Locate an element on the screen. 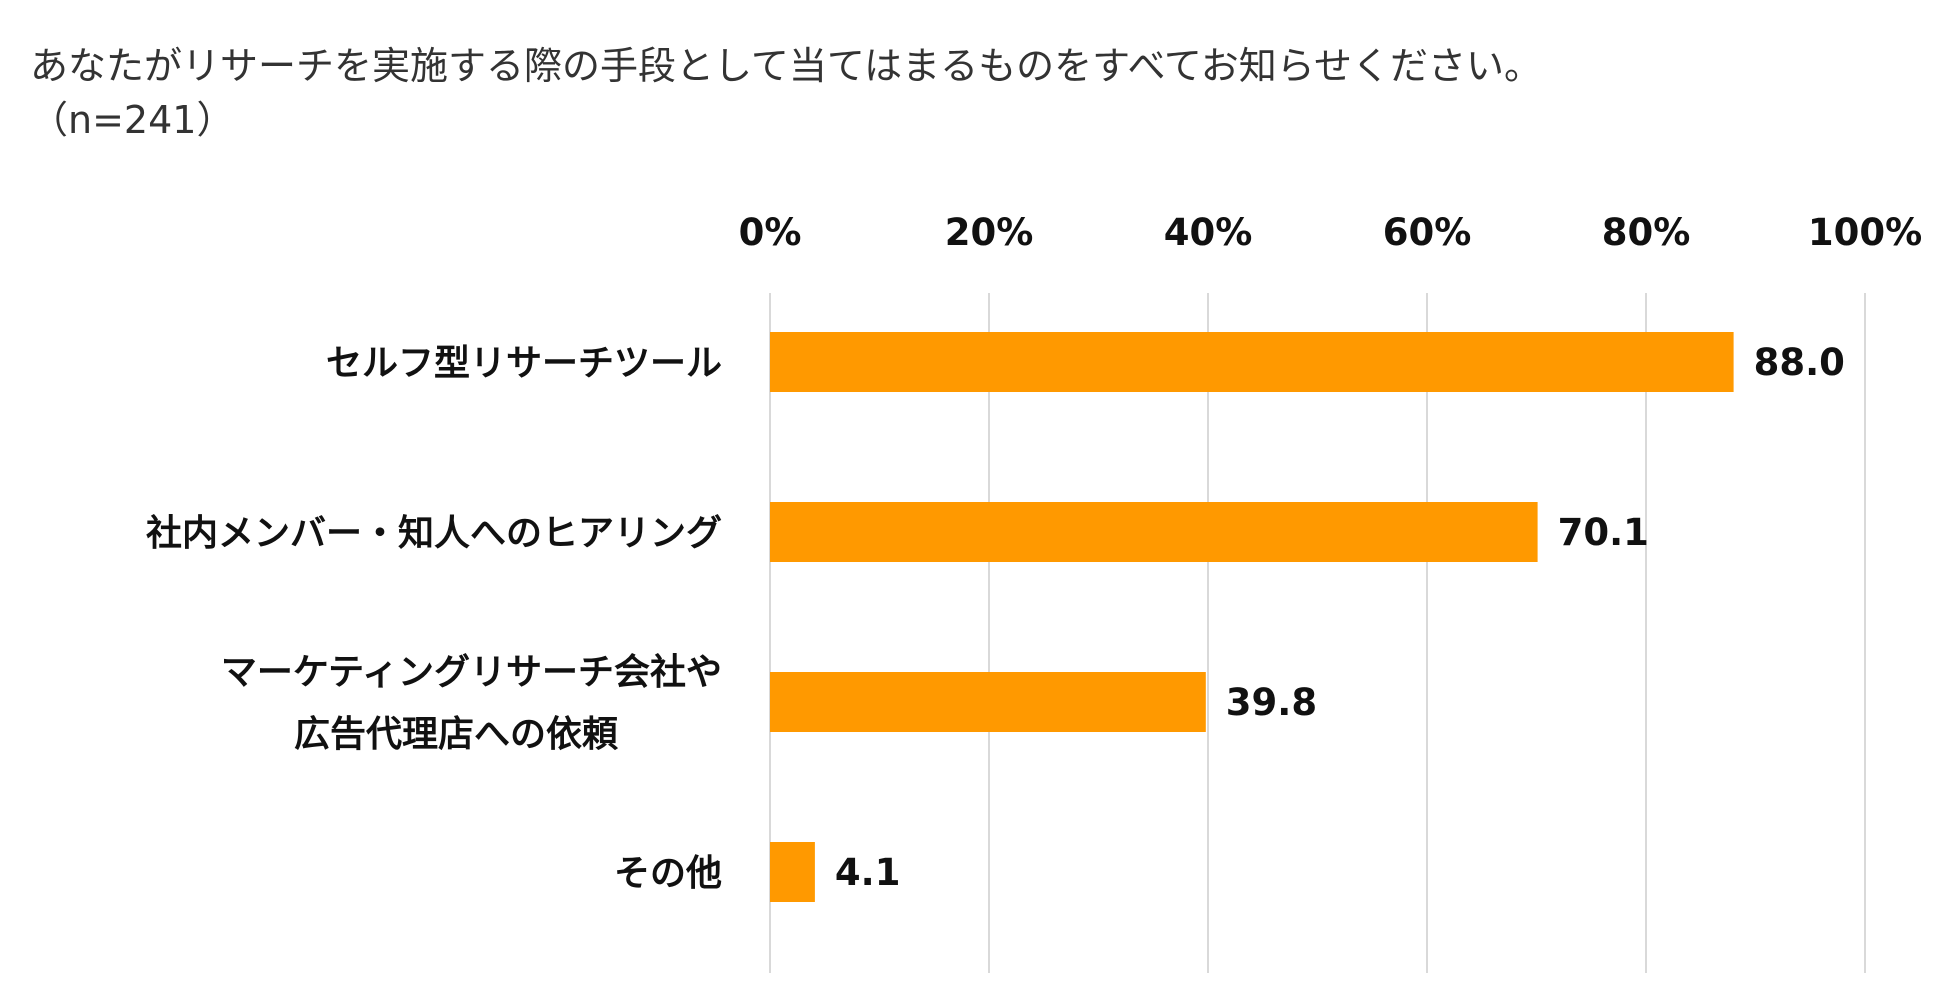  category-label: セルフ型リサーチツール is located at coordinates (524, 363).